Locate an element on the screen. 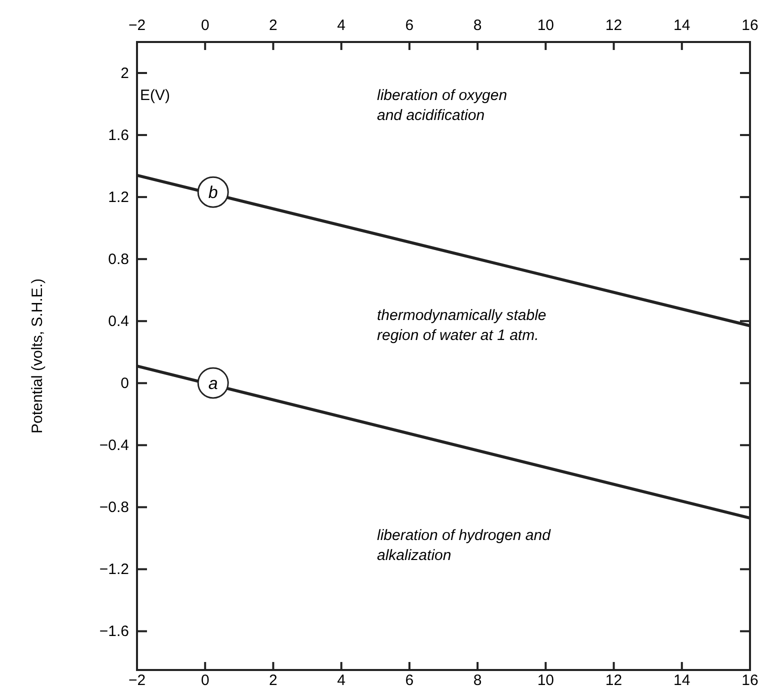 The image size is (764, 687). x2-tick-label: 12 is located at coordinates (613, 25).